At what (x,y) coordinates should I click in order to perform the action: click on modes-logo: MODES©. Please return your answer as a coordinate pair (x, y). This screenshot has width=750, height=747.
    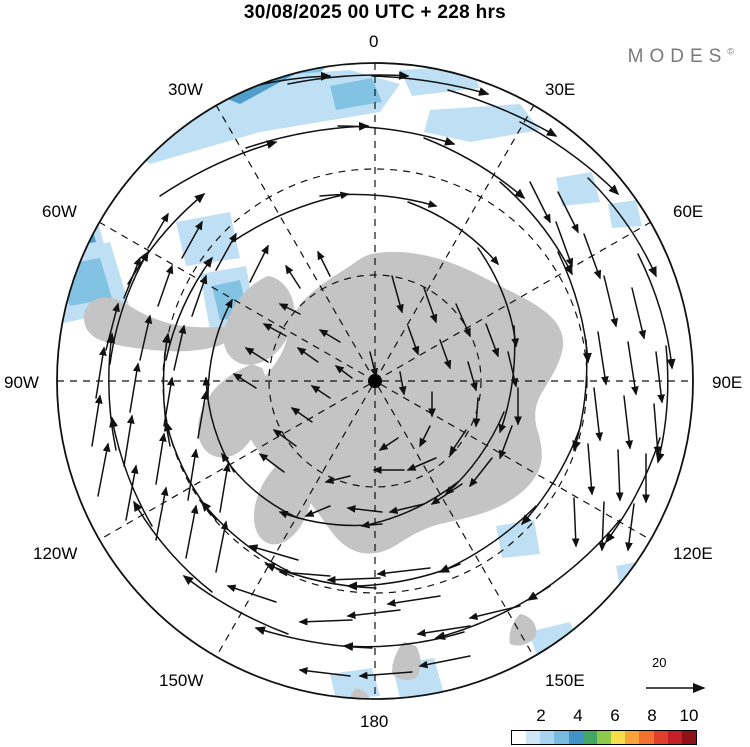
    Looking at the image, I should click on (681, 57).